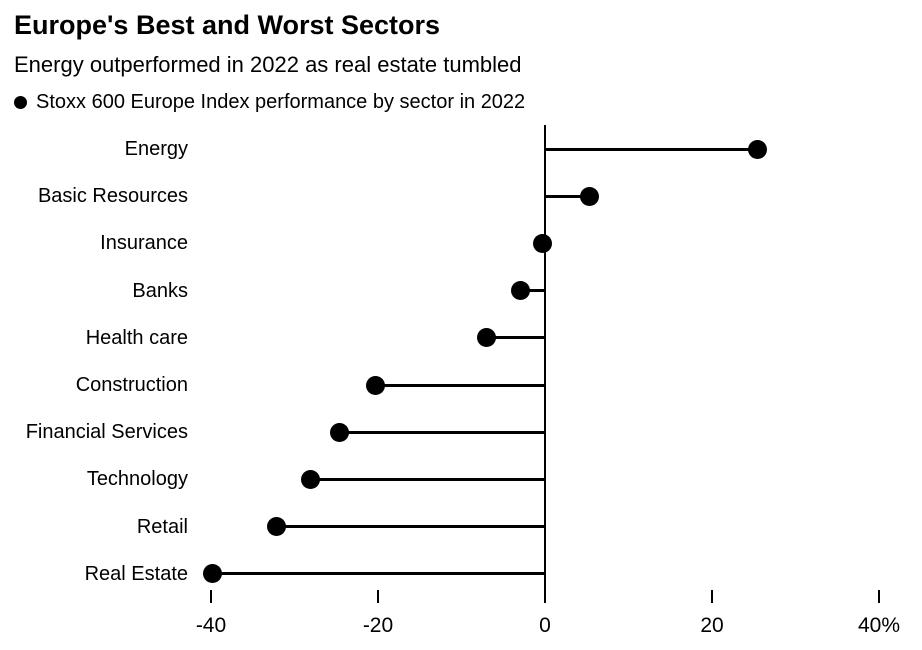 This screenshot has width=922, height=650. Describe the element at coordinates (227, 25) in the screenshot. I see `chart-title: Europe's Best and Worst Sectors` at that location.